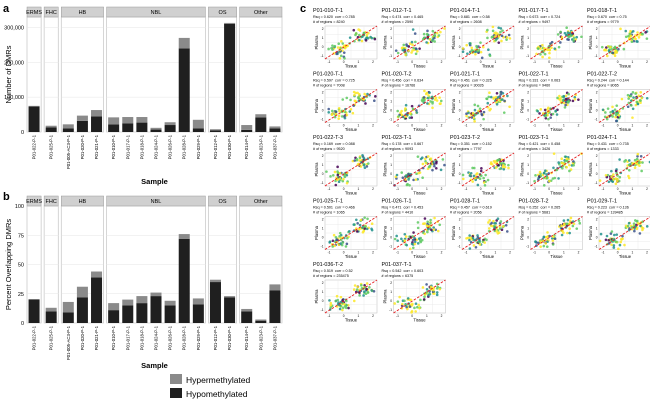 This screenshot has height=413, width=650. Describe the element at coordinates (608, 81) in the screenshot. I see `scatter-stats-rsq-corr: Rsq = 0.244 corr = 0.144` at that location.